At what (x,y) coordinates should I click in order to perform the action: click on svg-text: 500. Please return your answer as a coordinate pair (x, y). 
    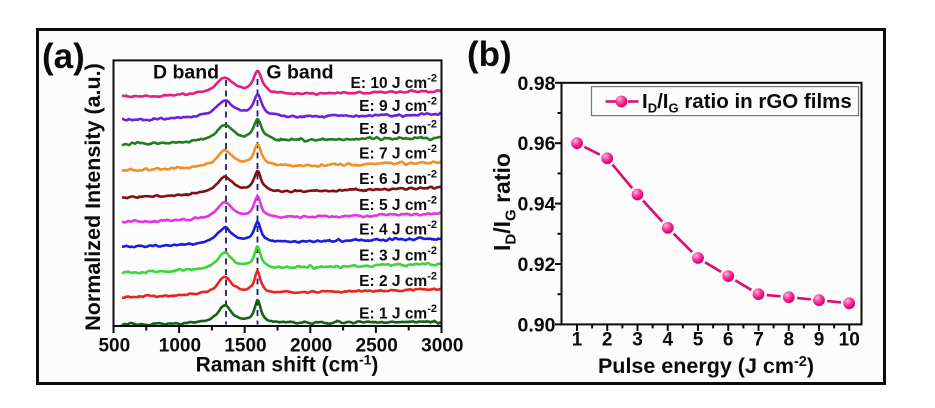
    Looking at the image, I should click on (114, 346).